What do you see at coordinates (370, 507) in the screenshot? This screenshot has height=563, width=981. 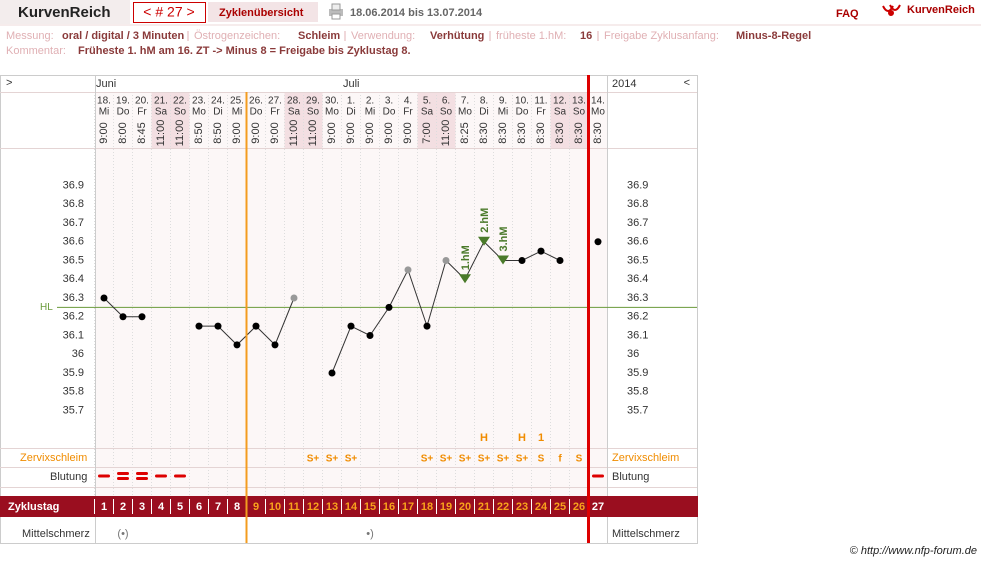 I see `cycle-day: 15` at bounding box center [370, 507].